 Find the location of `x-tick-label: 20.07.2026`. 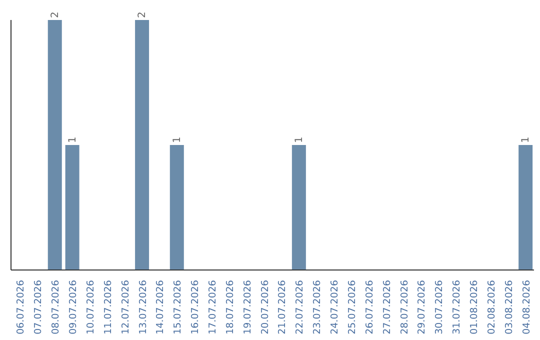

x-tick-label: 20.07.2026 is located at coordinates (265, 307).